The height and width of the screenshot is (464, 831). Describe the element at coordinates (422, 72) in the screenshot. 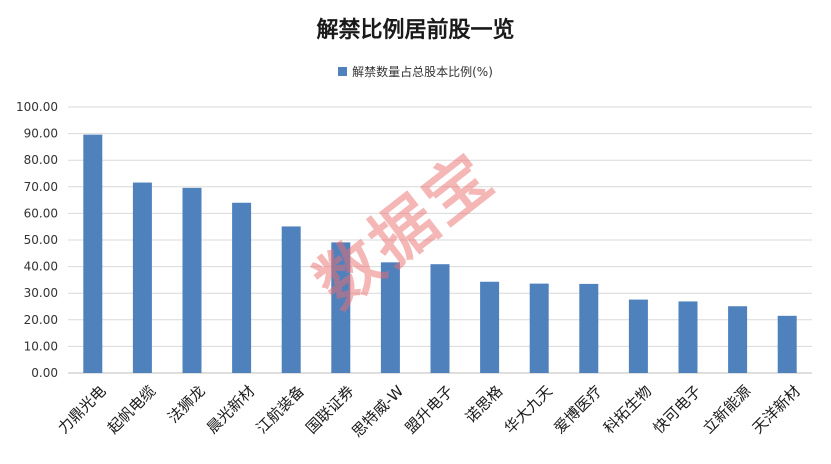

I see `legend-label: 解禁数量占总股本比例(%)` at that location.